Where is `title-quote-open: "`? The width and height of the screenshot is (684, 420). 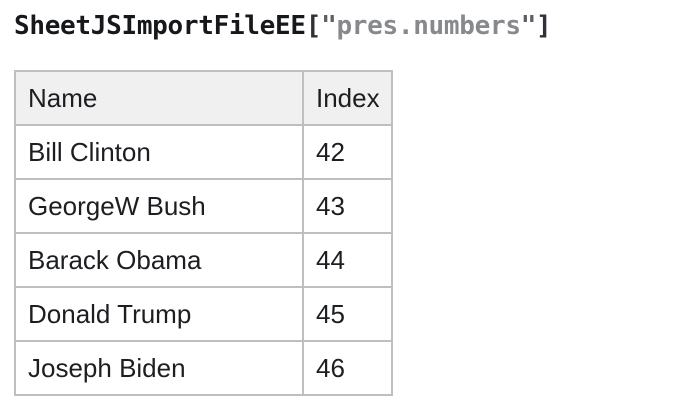
title-quote-open: " is located at coordinates (329, 26).